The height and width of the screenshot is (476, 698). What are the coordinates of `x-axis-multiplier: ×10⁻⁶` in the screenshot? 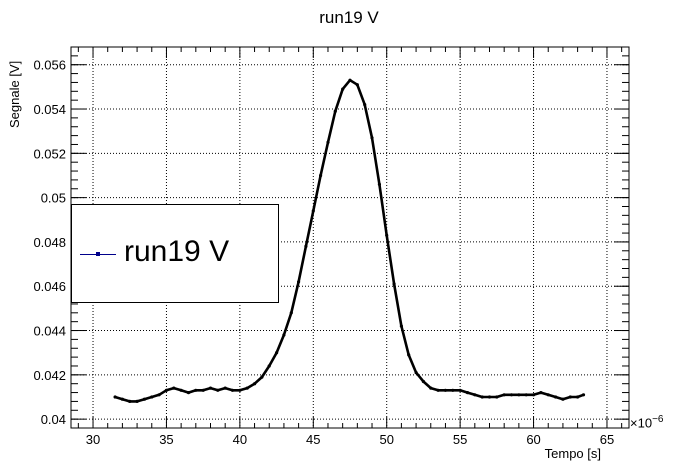 It's located at (646, 422).